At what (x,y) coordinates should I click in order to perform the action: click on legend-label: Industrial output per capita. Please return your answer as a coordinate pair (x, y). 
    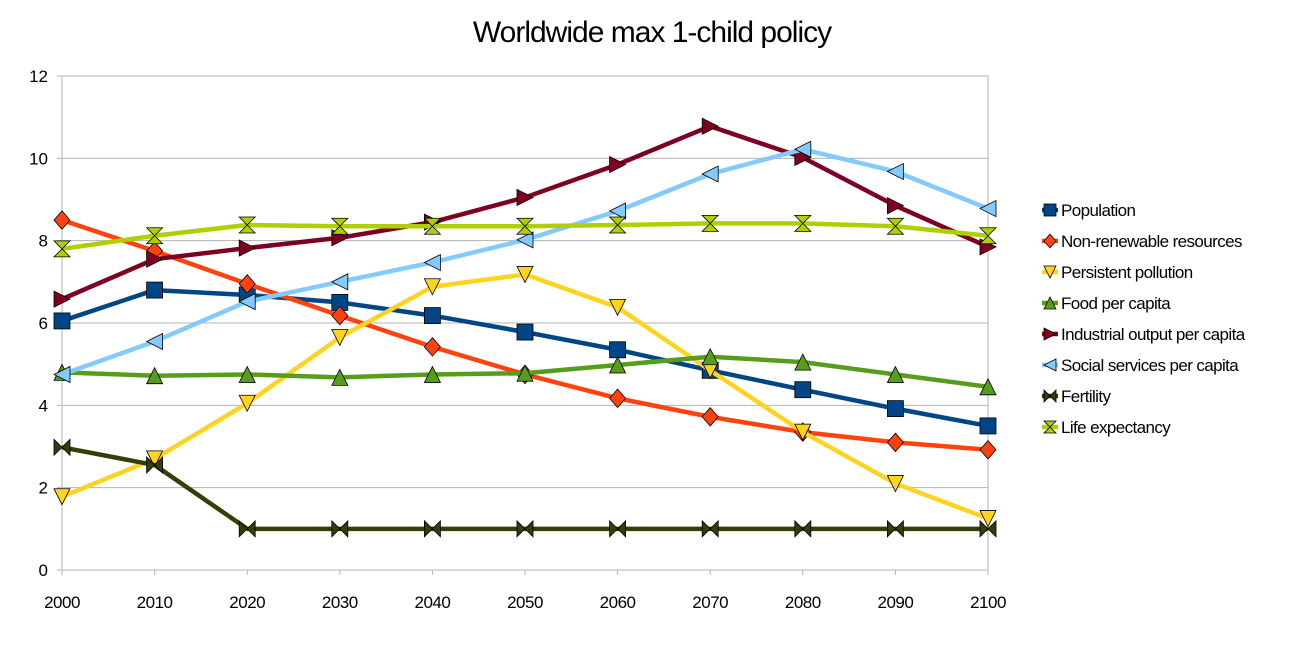
    Looking at the image, I should click on (1153, 334).